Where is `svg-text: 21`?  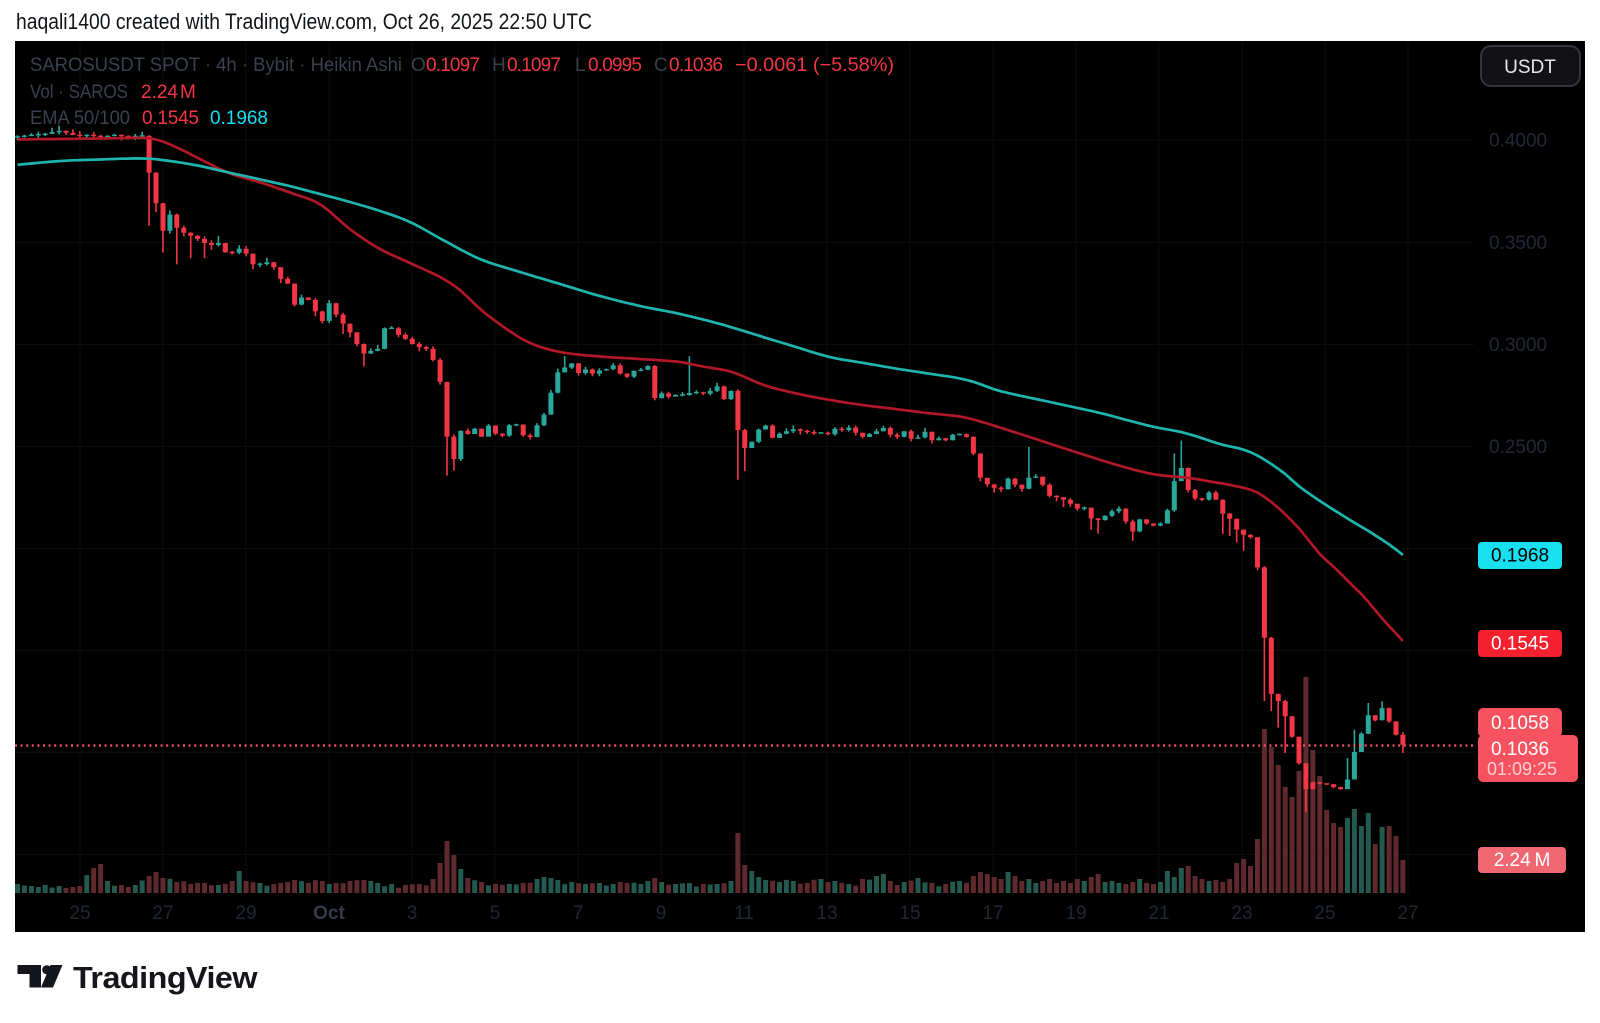
svg-text: 21 is located at coordinates (1158, 913).